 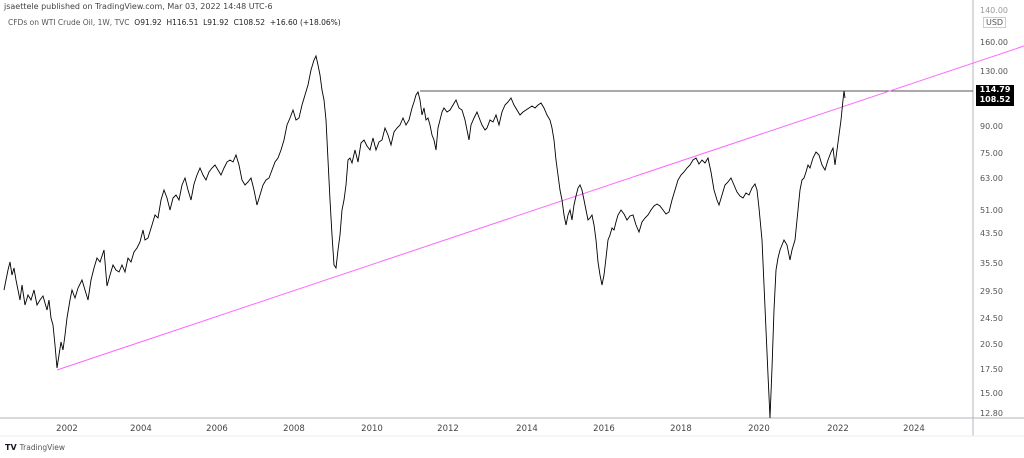 What do you see at coordinates (681, 429) in the screenshot?
I see `time-label: 2018` at bounding box center [681, 429].